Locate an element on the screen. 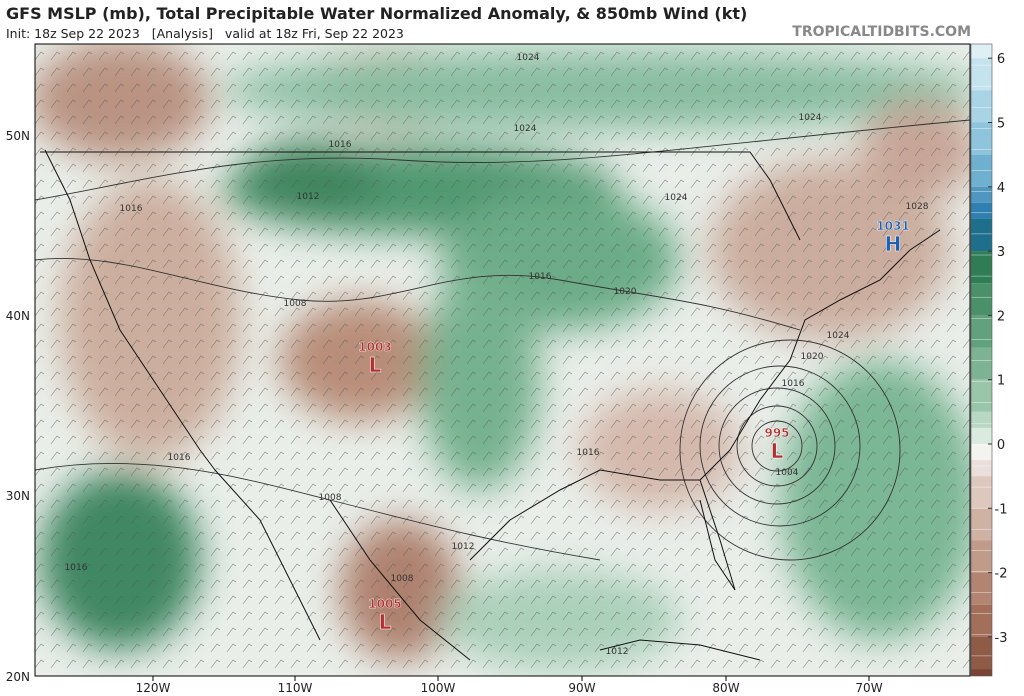  isobar-label: 1028 is located at coordinates (917, 207).